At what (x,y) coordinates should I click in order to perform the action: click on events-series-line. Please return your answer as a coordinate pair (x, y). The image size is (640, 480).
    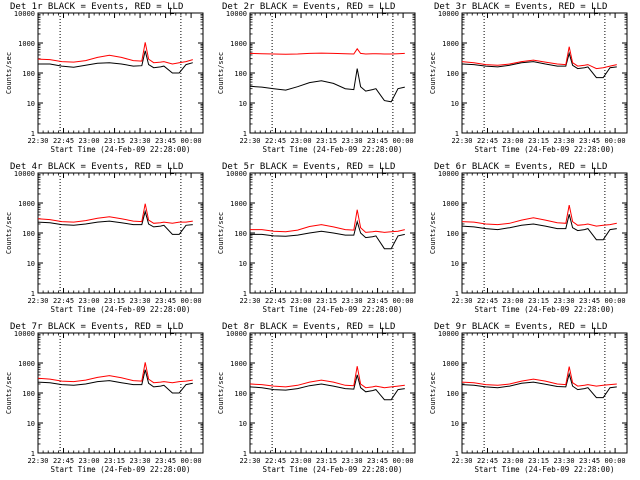
    Looking at the image, I should click on (539, 65).